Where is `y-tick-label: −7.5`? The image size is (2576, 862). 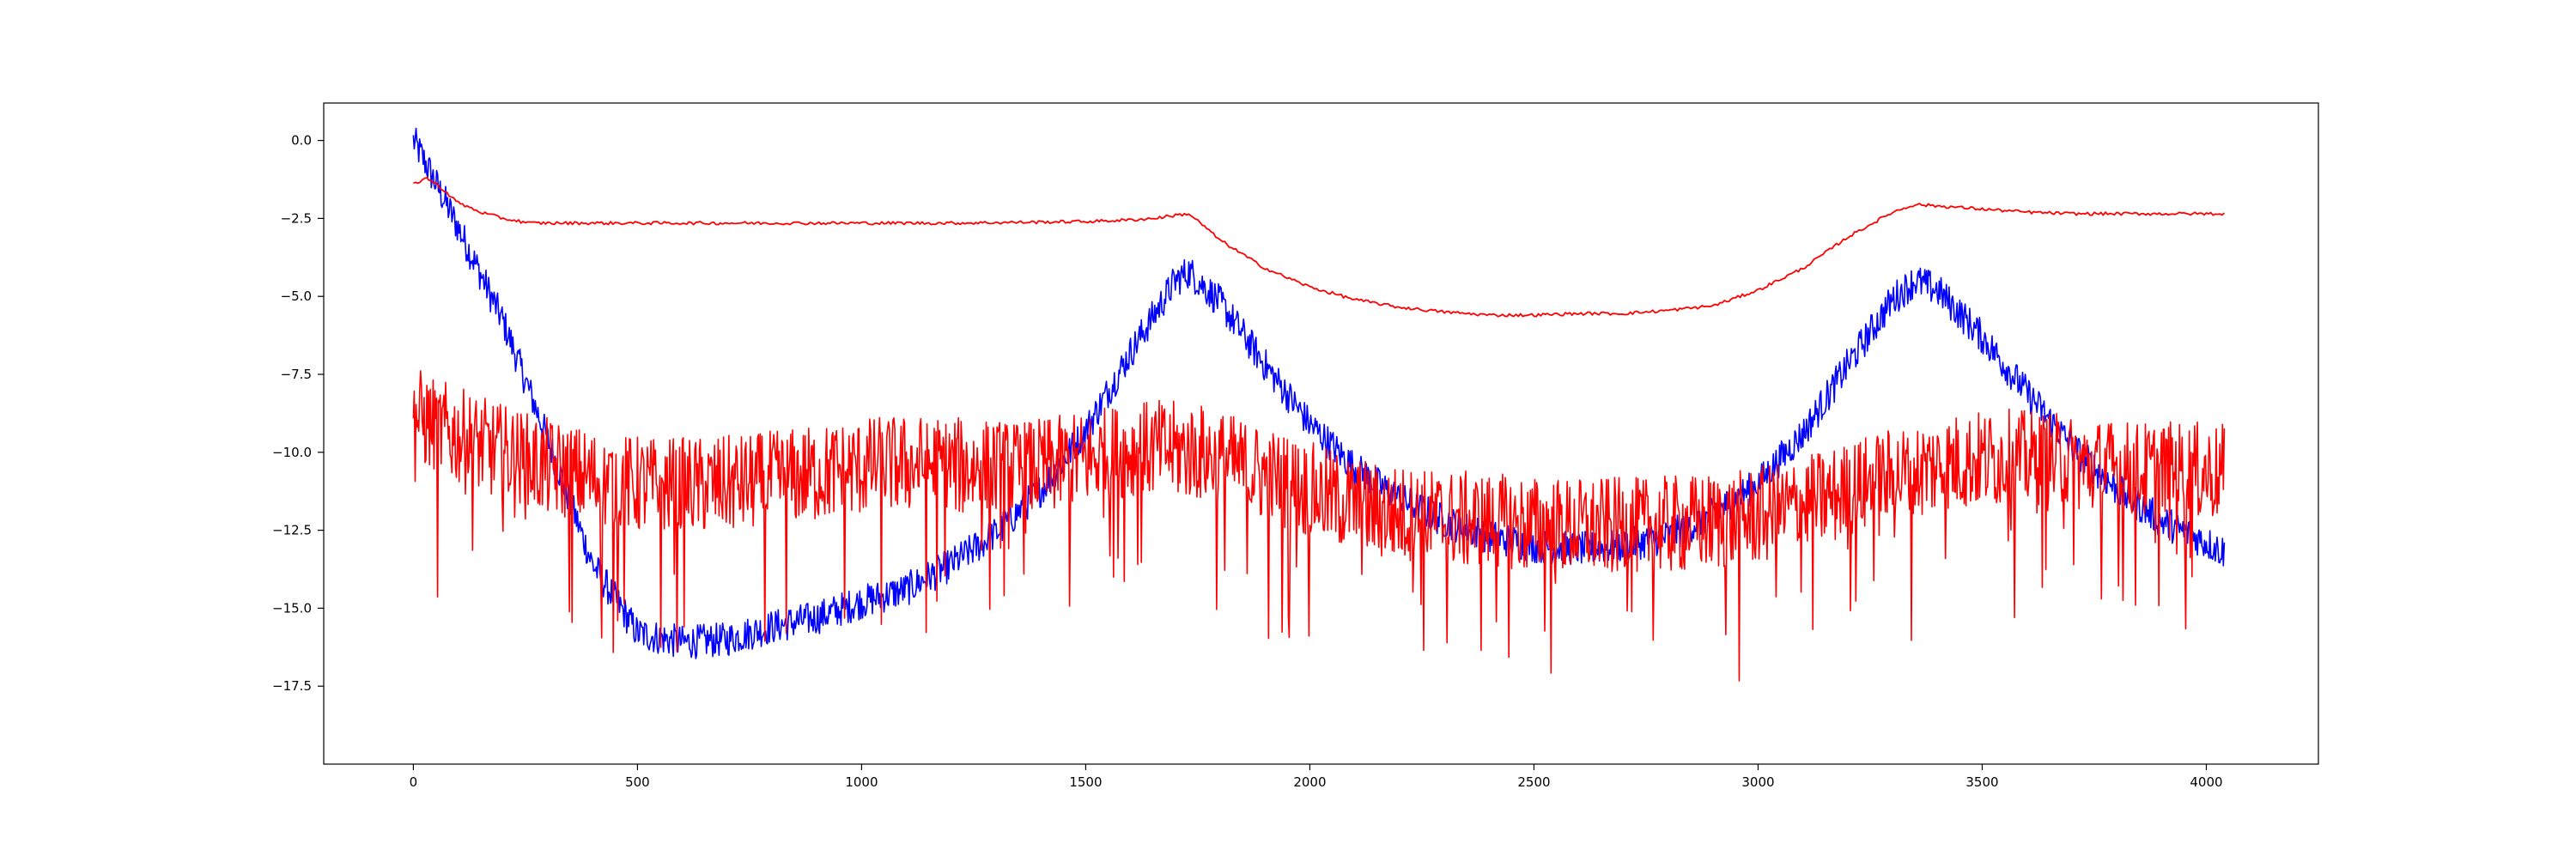
y-tick-label: −7.5 is located at coordinates (296, 374).